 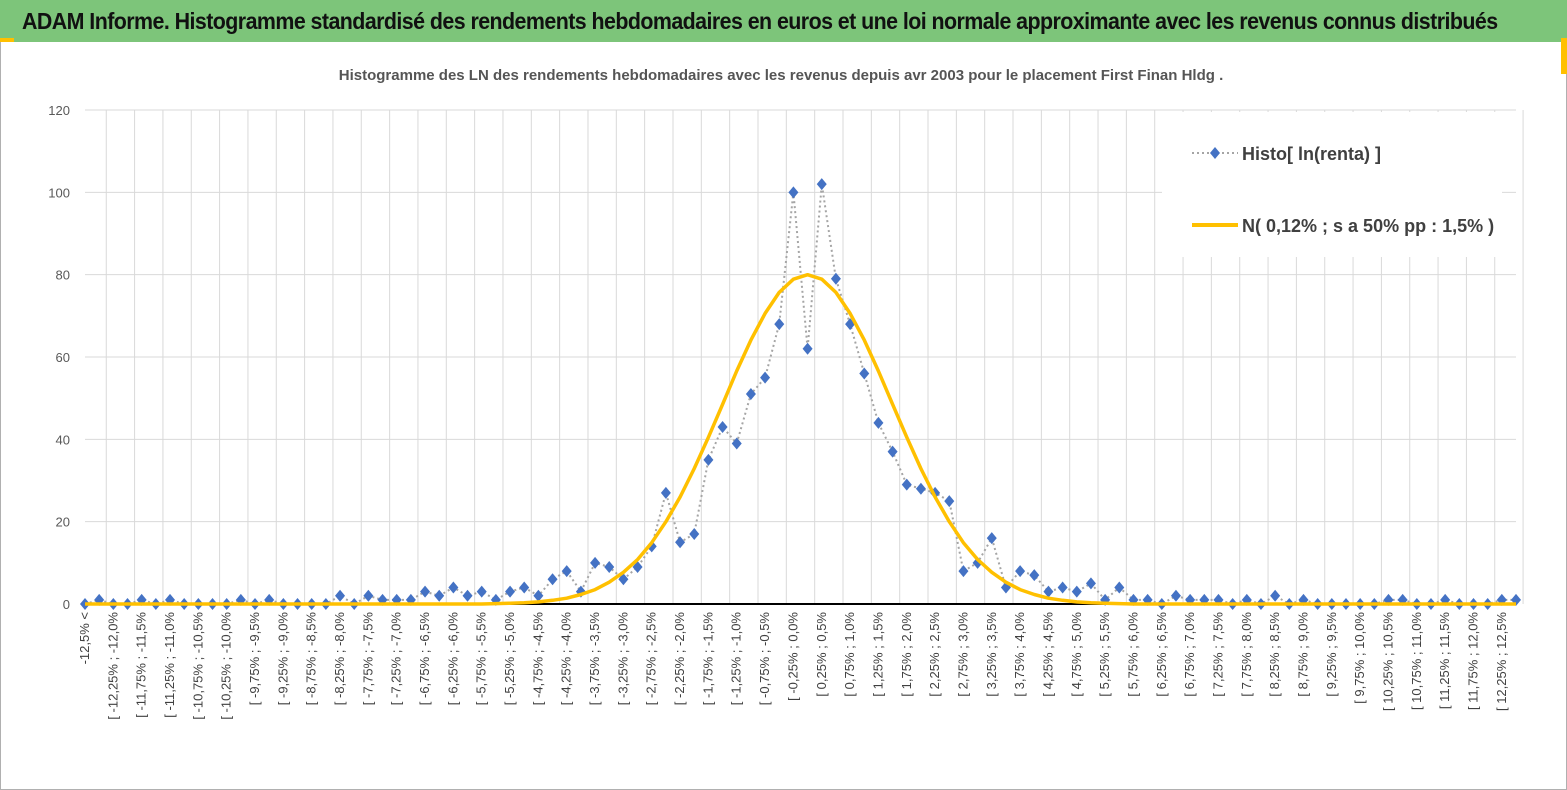 What do you see at coordinates (906, 654) in the screenshot?
I see `x-tick-label: [ 1,75% ; 2,0%` at bounding box center [906, 654].